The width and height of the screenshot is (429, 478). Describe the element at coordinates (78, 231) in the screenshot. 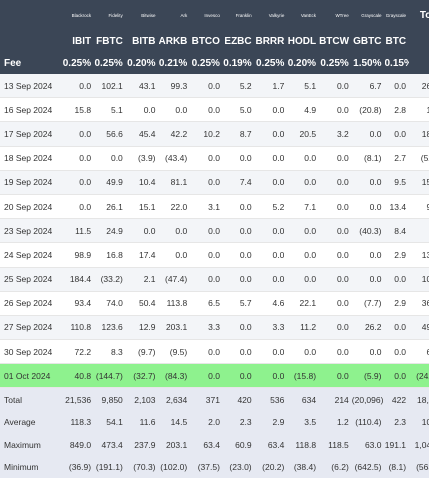

I see `flow-value: 11.5` at that location.